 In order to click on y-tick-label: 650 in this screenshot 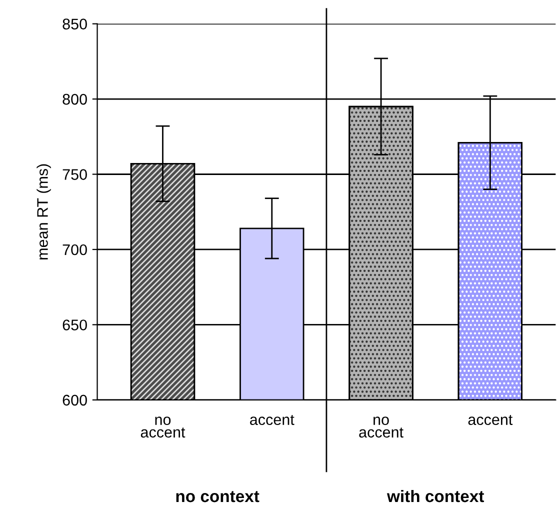, I will do `click(74, 325)`.